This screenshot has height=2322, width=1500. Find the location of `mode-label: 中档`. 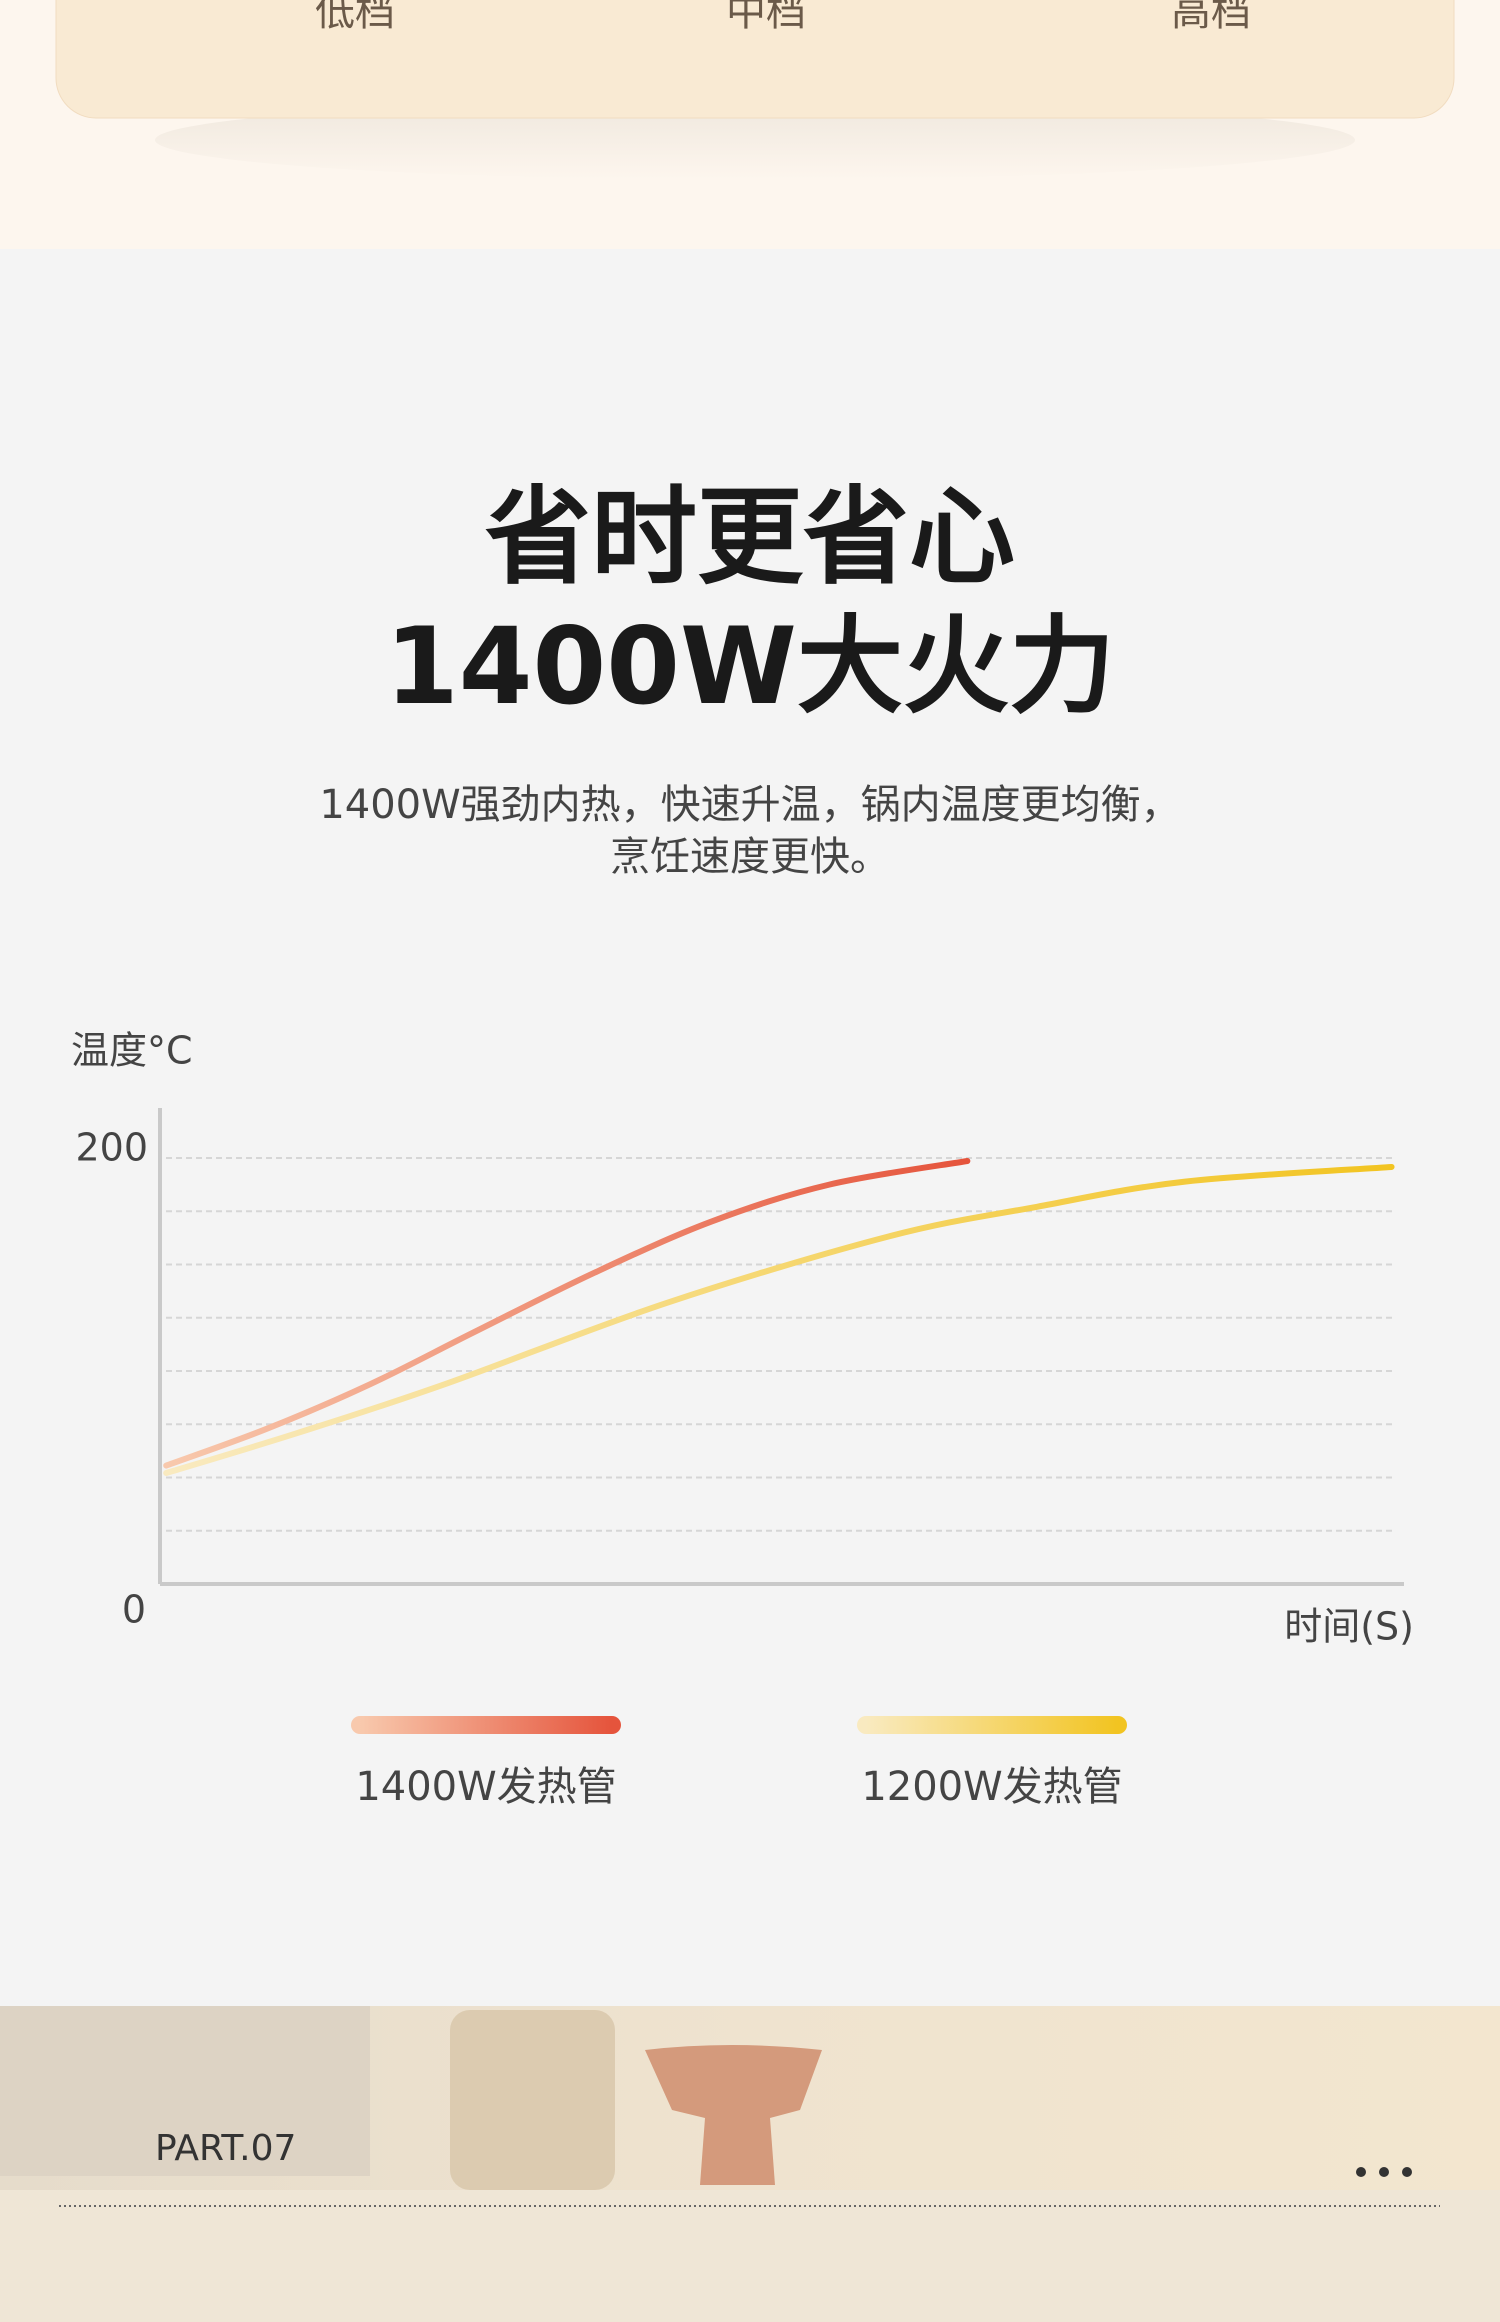

mode-label: 中档 is located at coordinates (766, 17).